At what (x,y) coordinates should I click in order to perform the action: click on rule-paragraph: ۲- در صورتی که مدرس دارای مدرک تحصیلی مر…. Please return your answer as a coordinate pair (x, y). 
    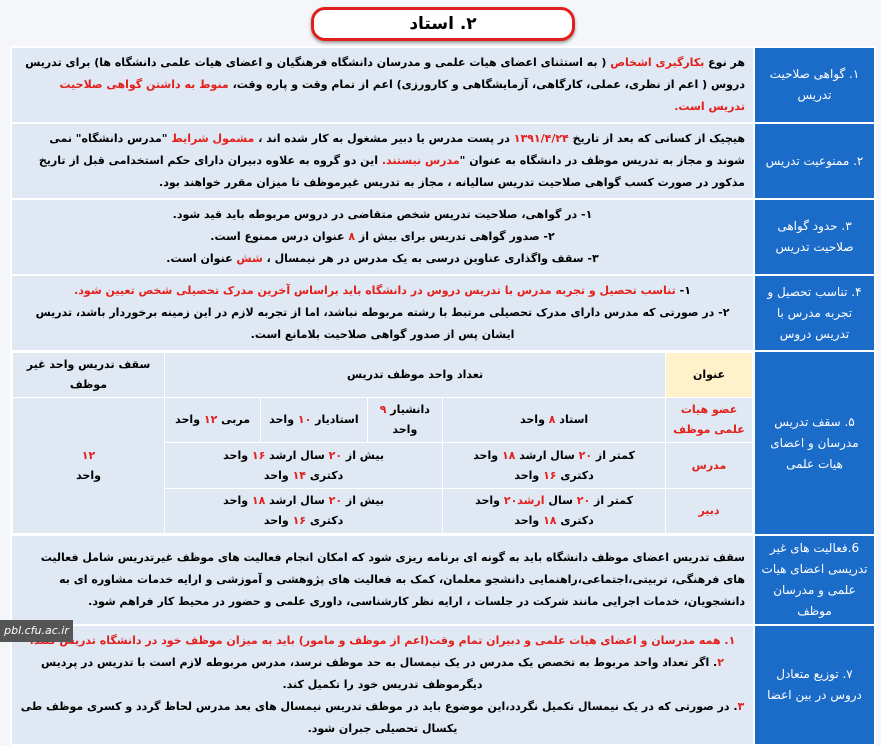
    Looking at the image, I should click on (382, 324).